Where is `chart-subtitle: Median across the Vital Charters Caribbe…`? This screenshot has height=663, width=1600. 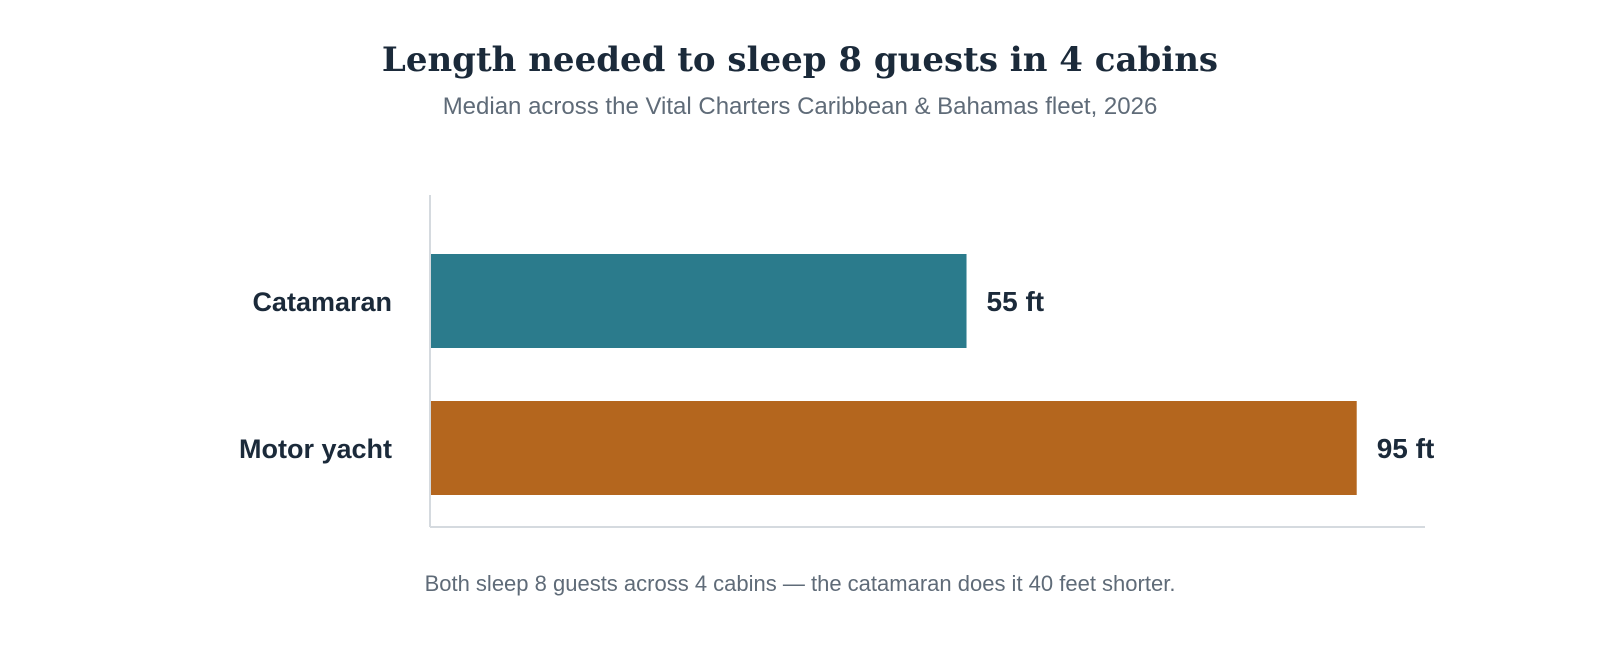
chart-subtitle: Median across the Vital Charters Caribbe… is located at coordinates (800, 106).